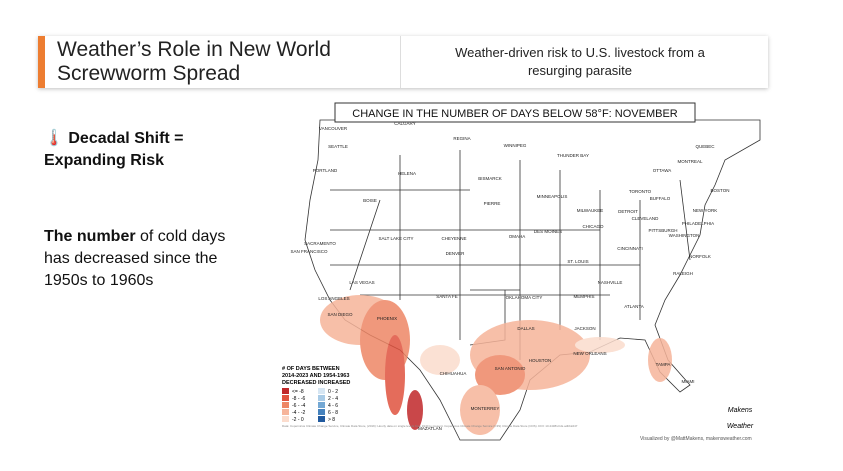  What do you see at coordinates (333, 406) in the screenshot?
I see `legend-label: 4 - 6` at bounding box center [333, 406].